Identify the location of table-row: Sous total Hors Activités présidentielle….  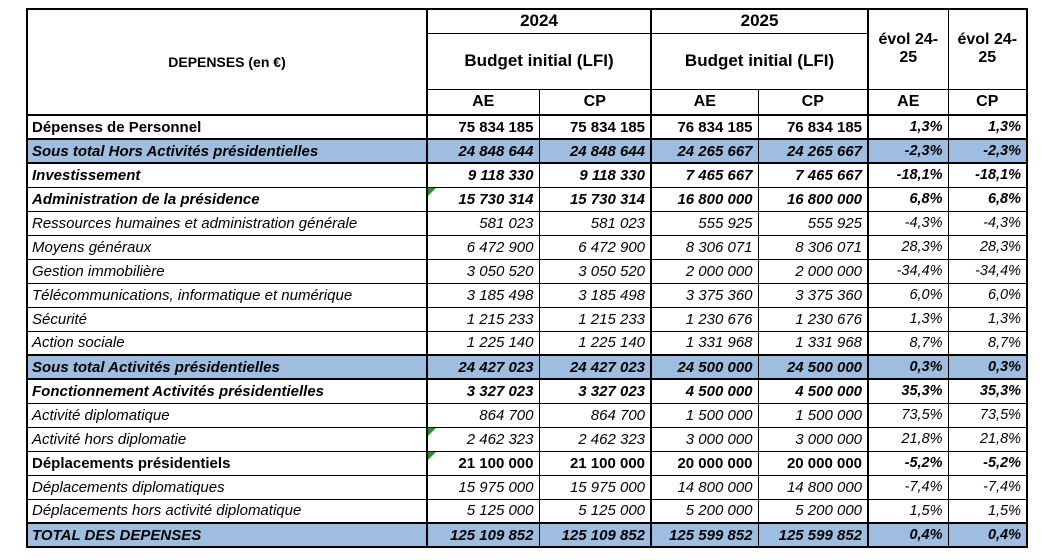
(527, 151).